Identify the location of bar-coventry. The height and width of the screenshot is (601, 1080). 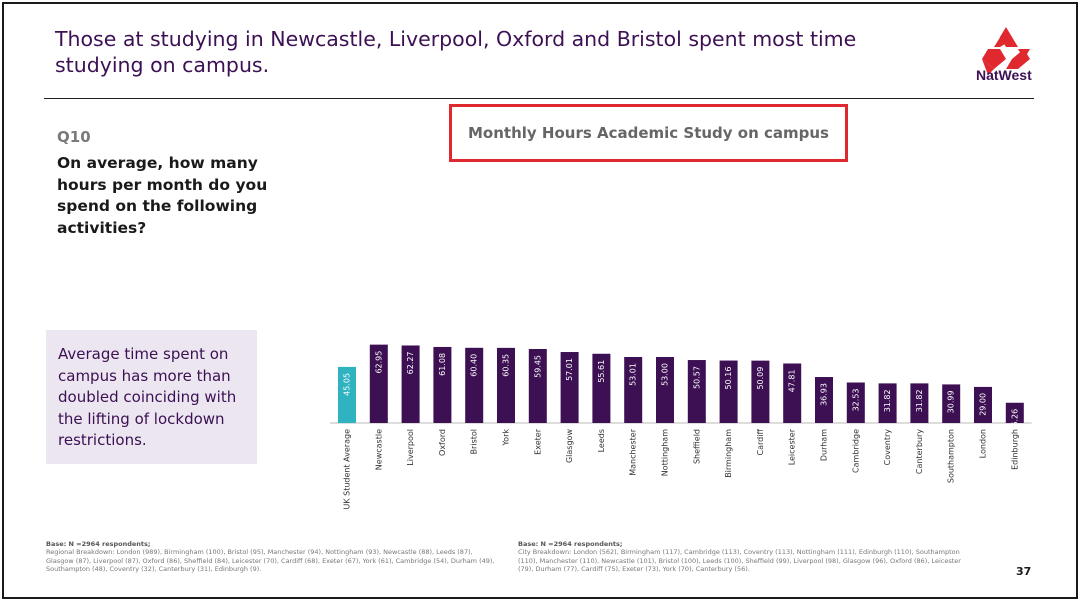
(887, 403).